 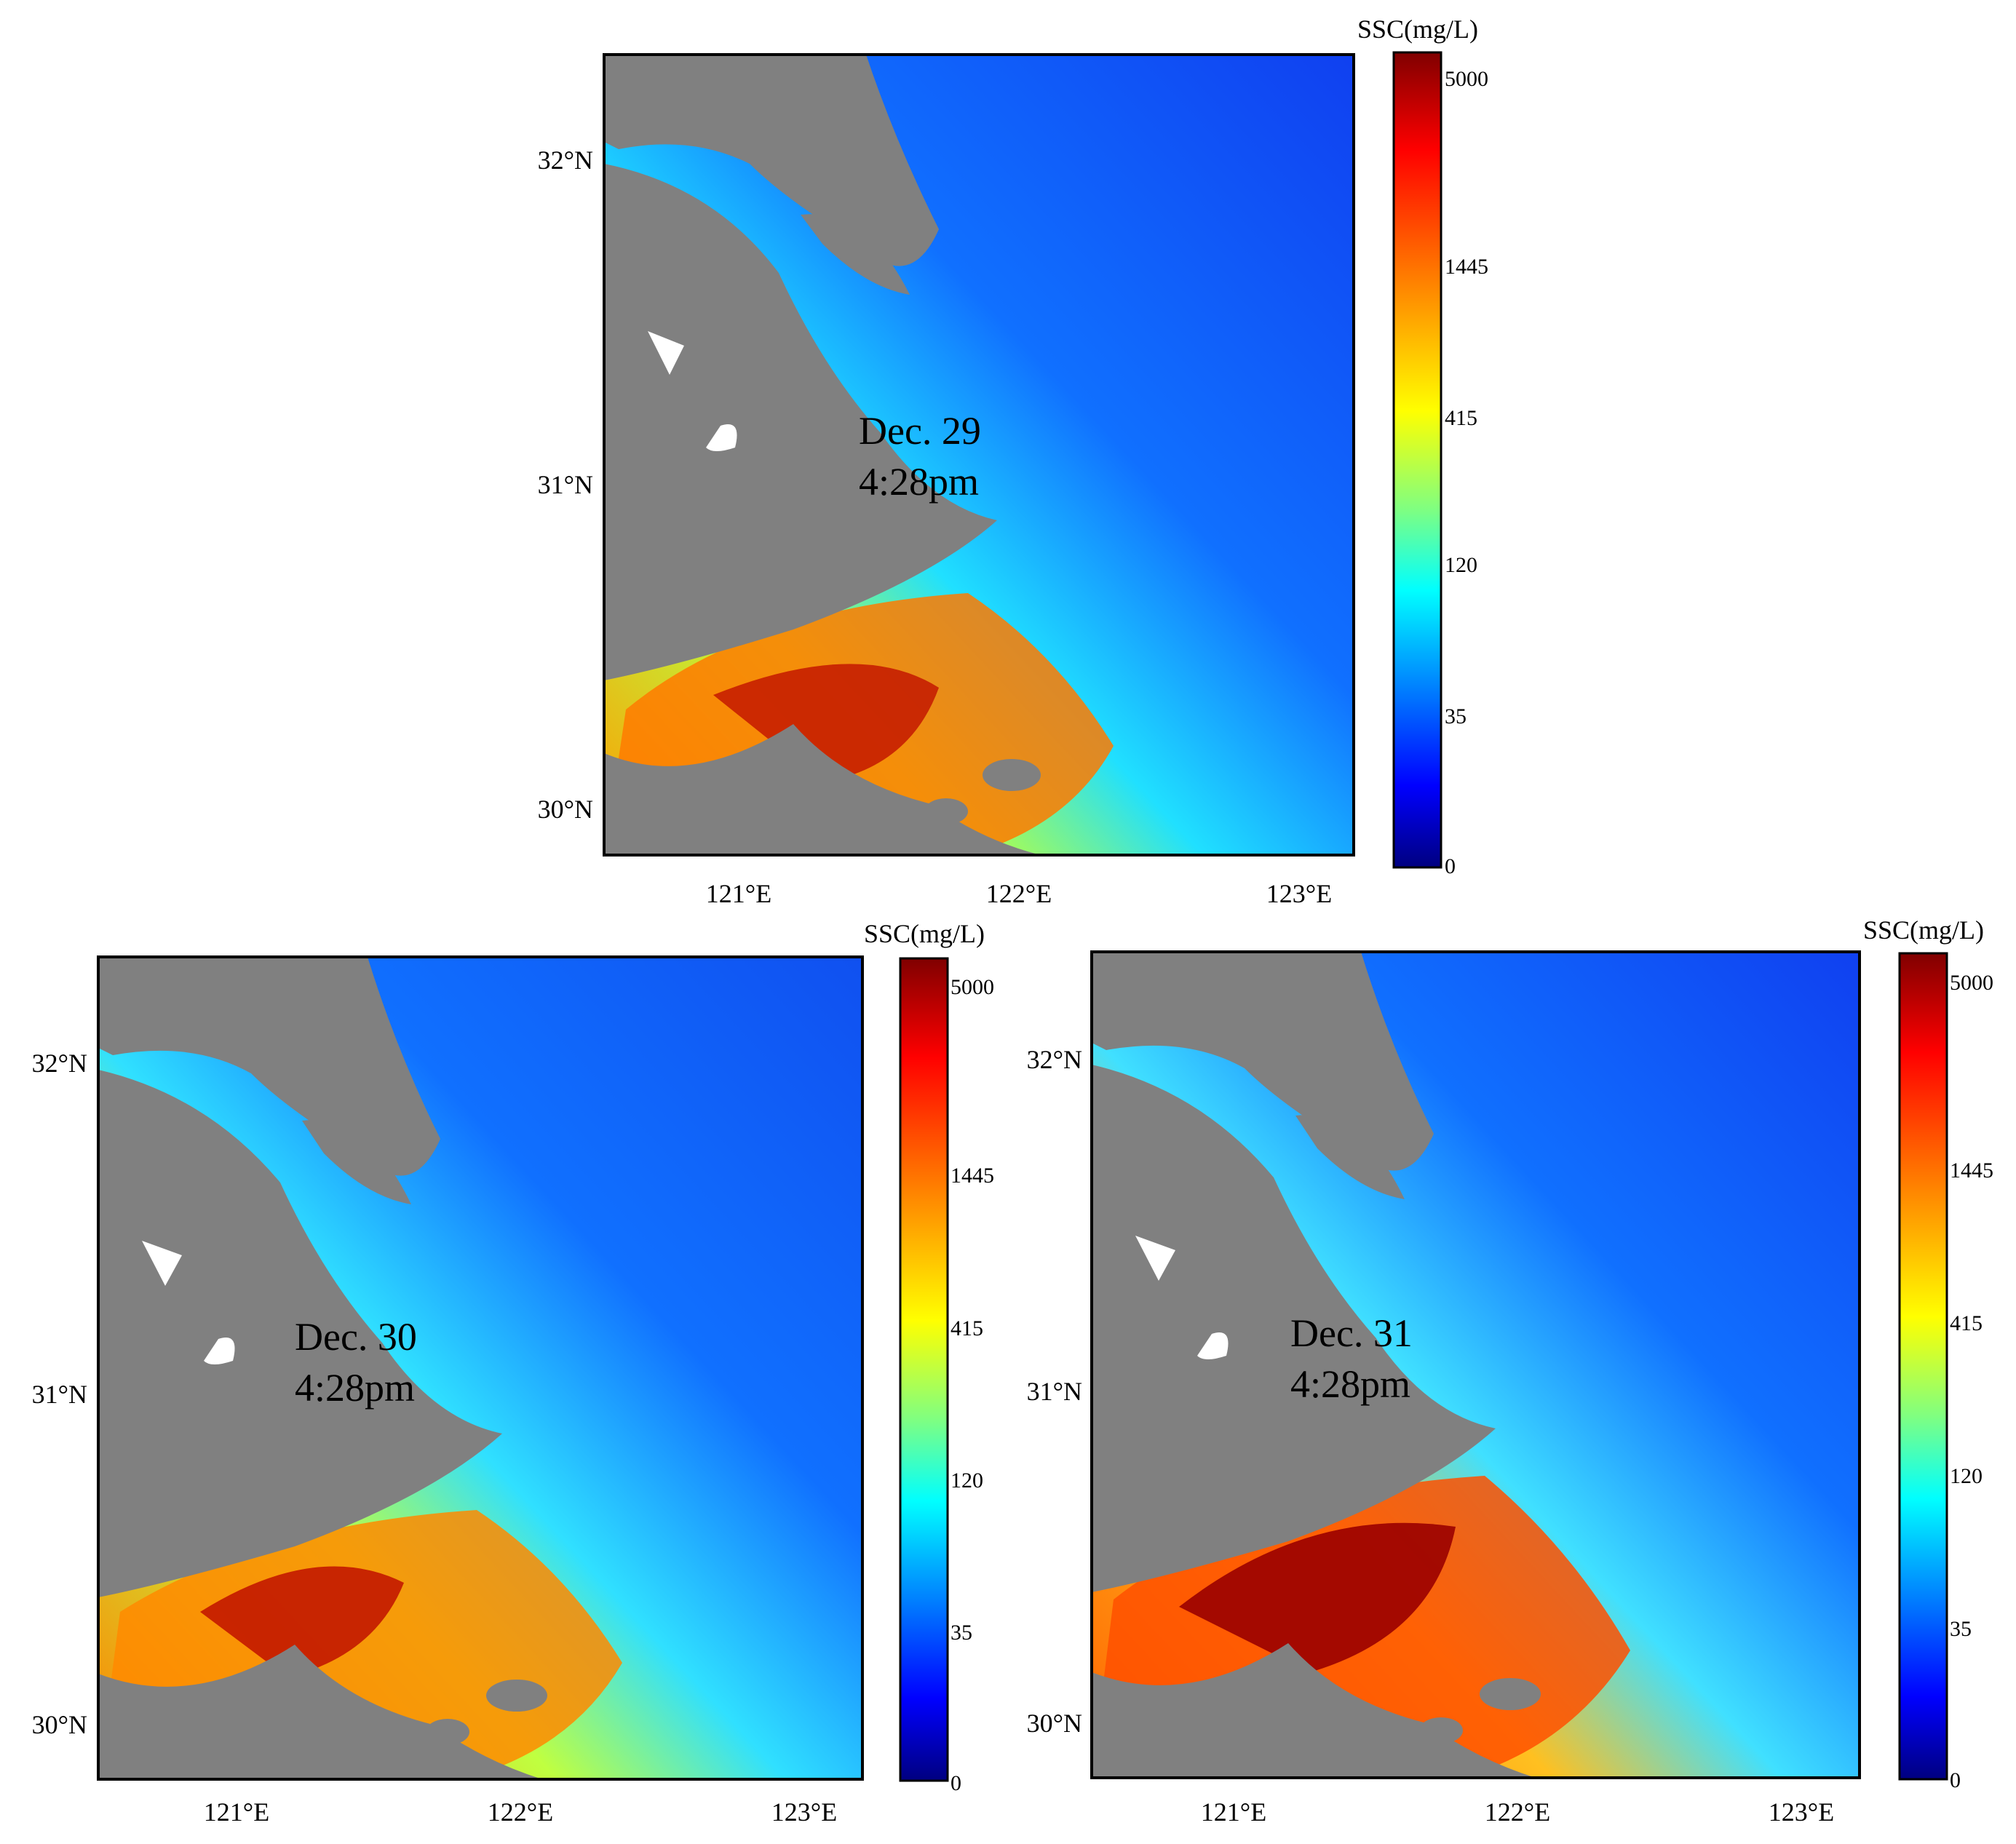 I want to click on date-label: Dec. 31, so click(x=1351, y=1333).